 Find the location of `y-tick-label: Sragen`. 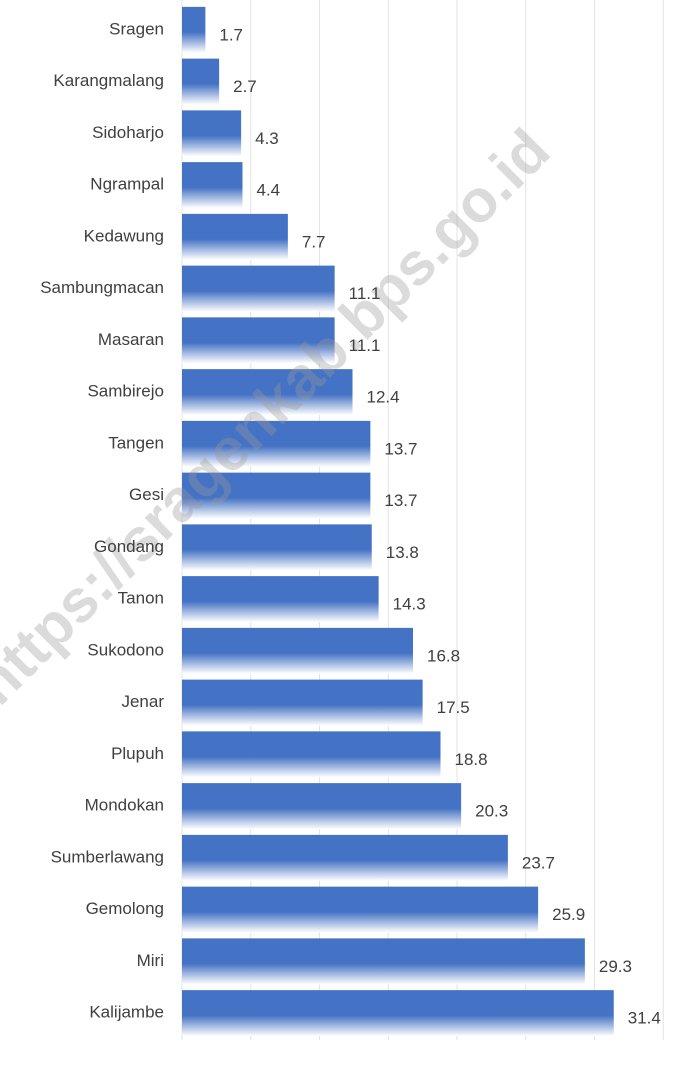

y-tick-label: Sragen is located at coordinates (136, 28).